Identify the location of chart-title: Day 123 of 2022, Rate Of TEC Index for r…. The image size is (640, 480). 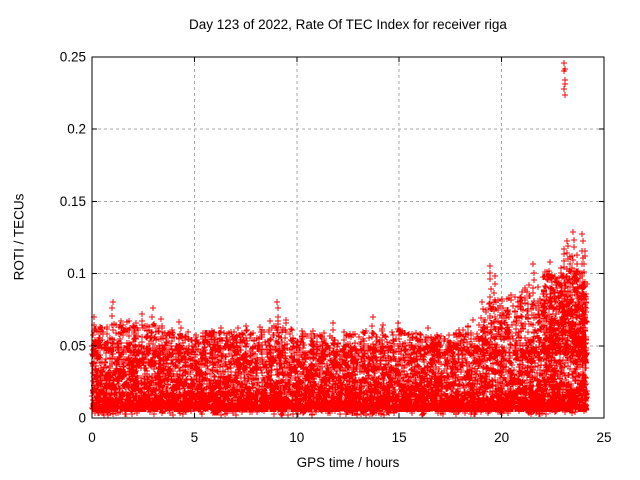
(348, 24).